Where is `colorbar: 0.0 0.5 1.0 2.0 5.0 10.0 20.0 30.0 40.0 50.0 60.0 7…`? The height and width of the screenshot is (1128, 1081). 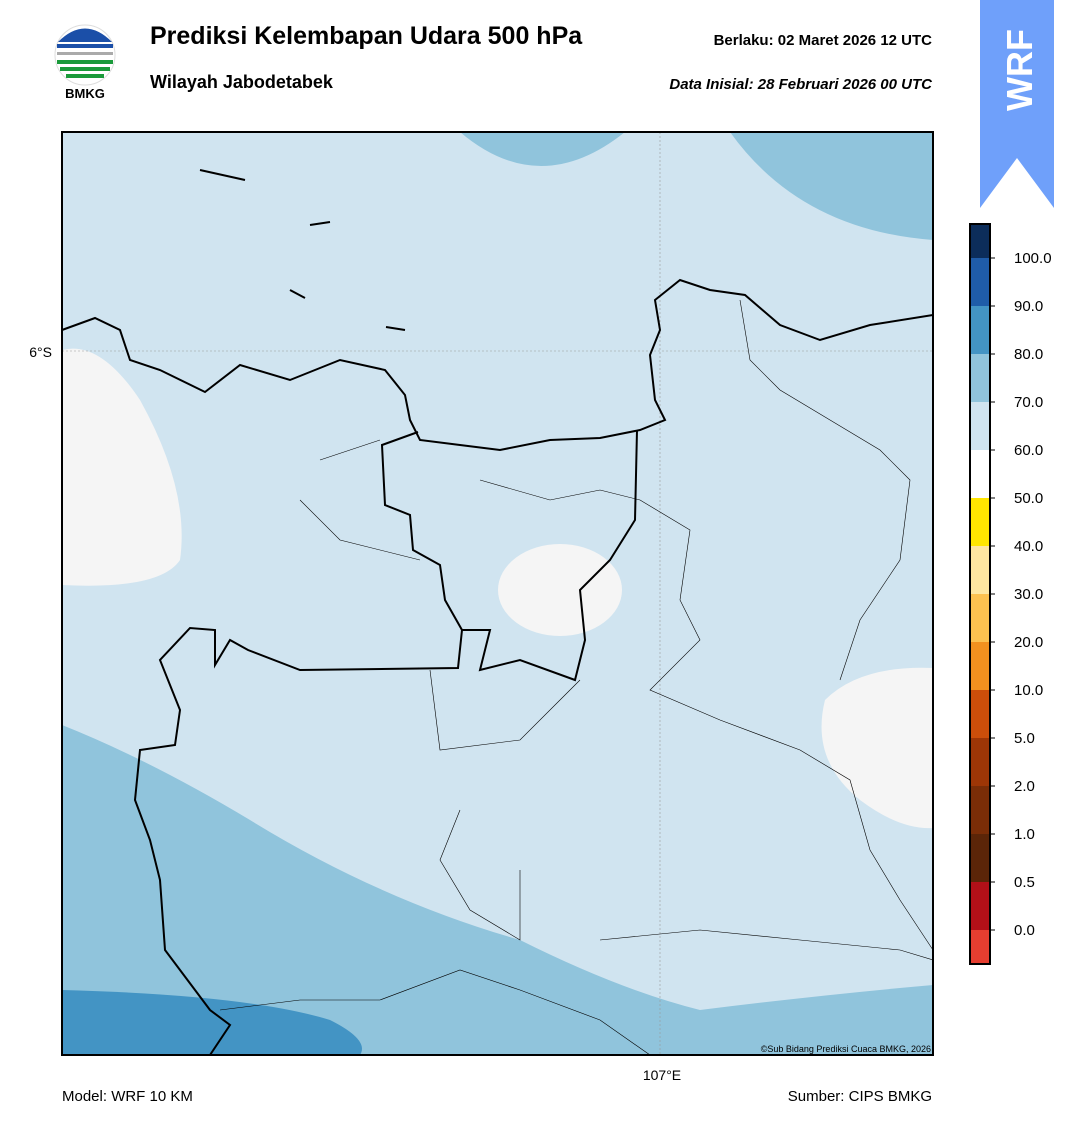 colorbar: 0.0 0.5 1.0 2.0 5.0 10.0 20.0 30.0 40.0 50.0 60.0 7… is located at coordinates (1010, 594).